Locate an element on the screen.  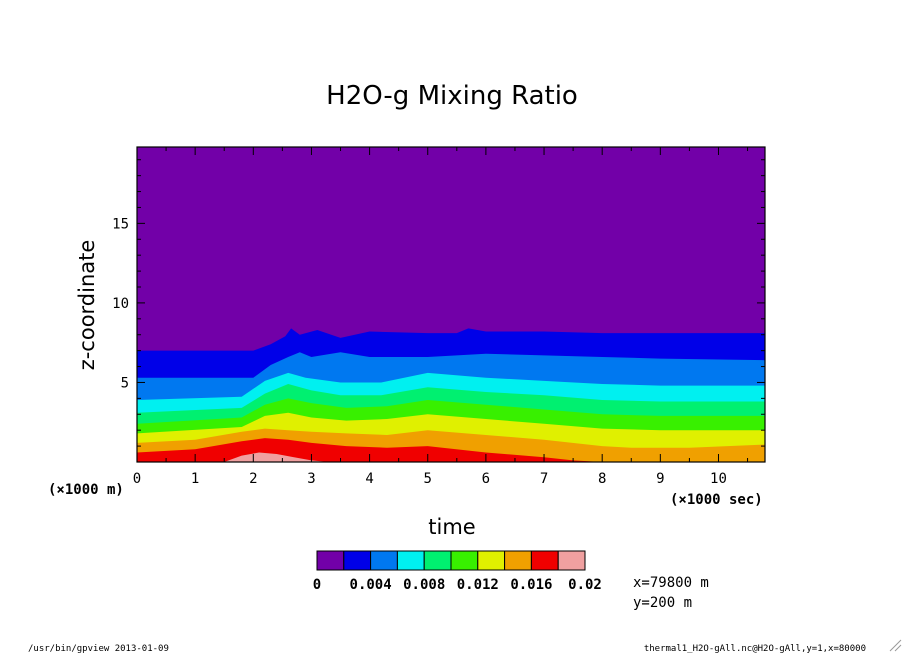
y-tick-label: 15 is located at coordinates (120, 224).